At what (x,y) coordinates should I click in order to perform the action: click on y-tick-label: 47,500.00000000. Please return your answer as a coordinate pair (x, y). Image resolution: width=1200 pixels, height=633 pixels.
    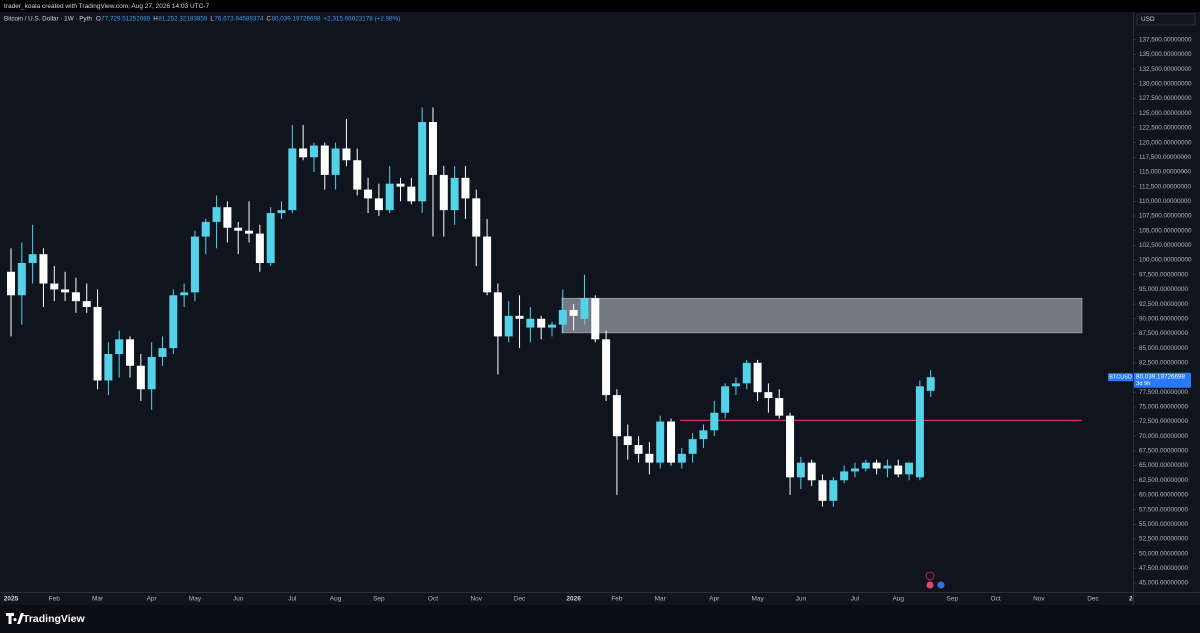
    Looking at the image, I should click on (1164, 568).